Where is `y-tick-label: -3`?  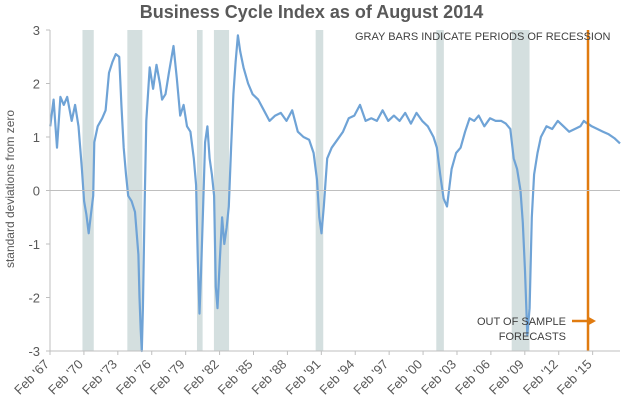
y-tick-label: -3 is located at coordinates (34, 351).